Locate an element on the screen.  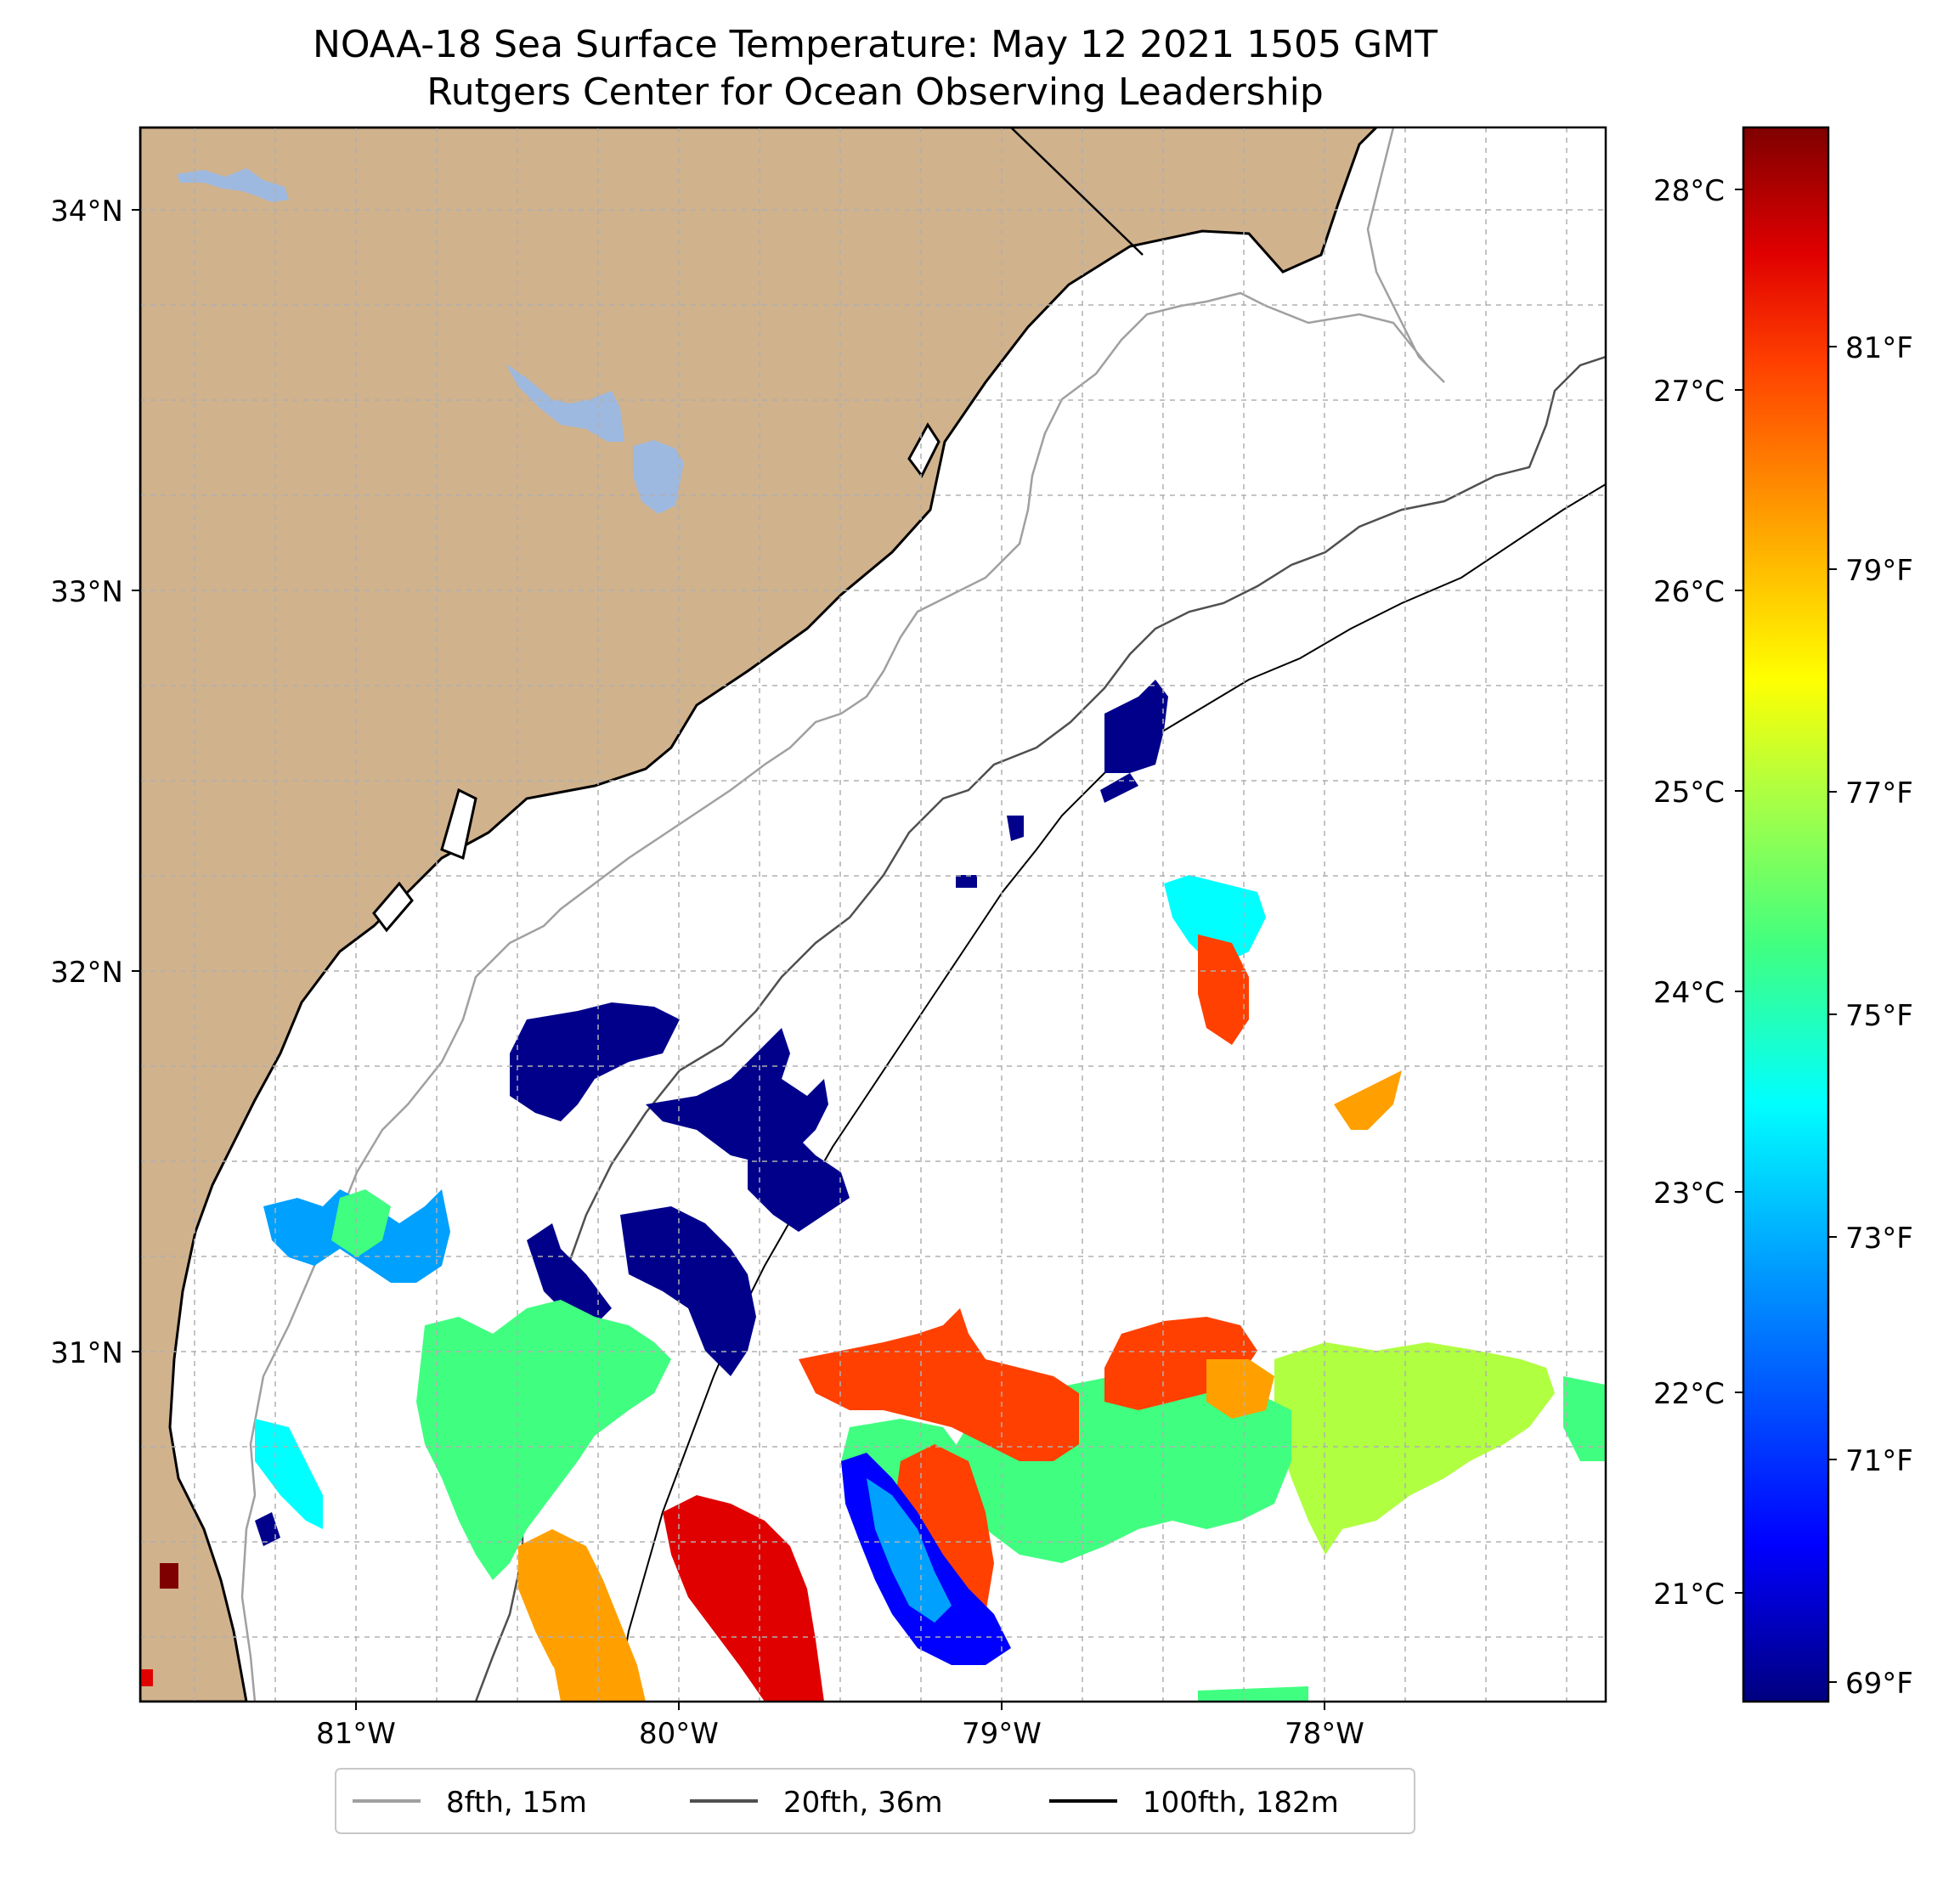
lon-label-79: 79°W is located at coordinates (1002, 1734).